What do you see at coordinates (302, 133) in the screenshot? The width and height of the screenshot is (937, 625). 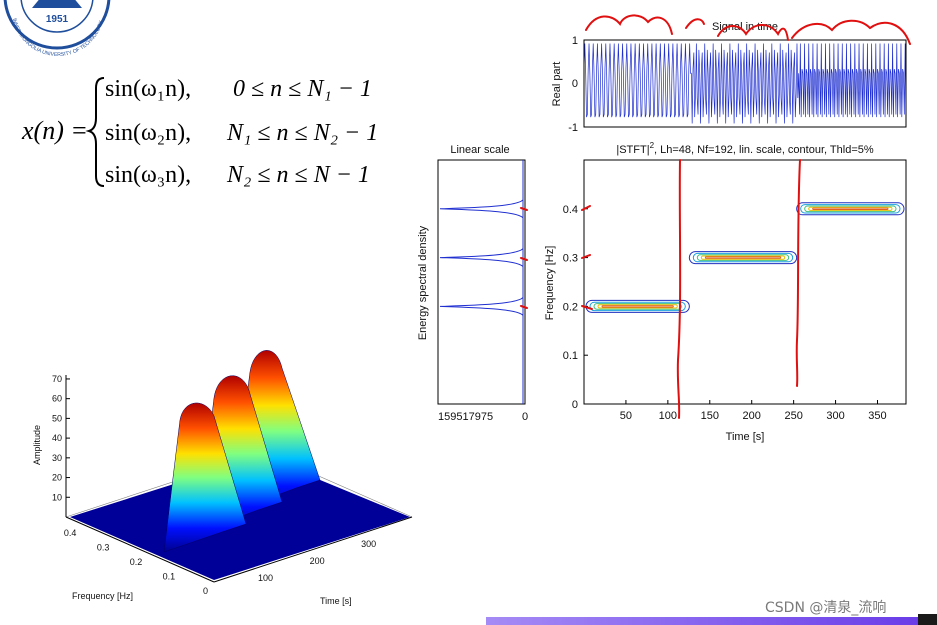 I see `equation-case-2-cond: N₁ ≤ n ≤ N₂ − 1` at bounding box center [302, 133].